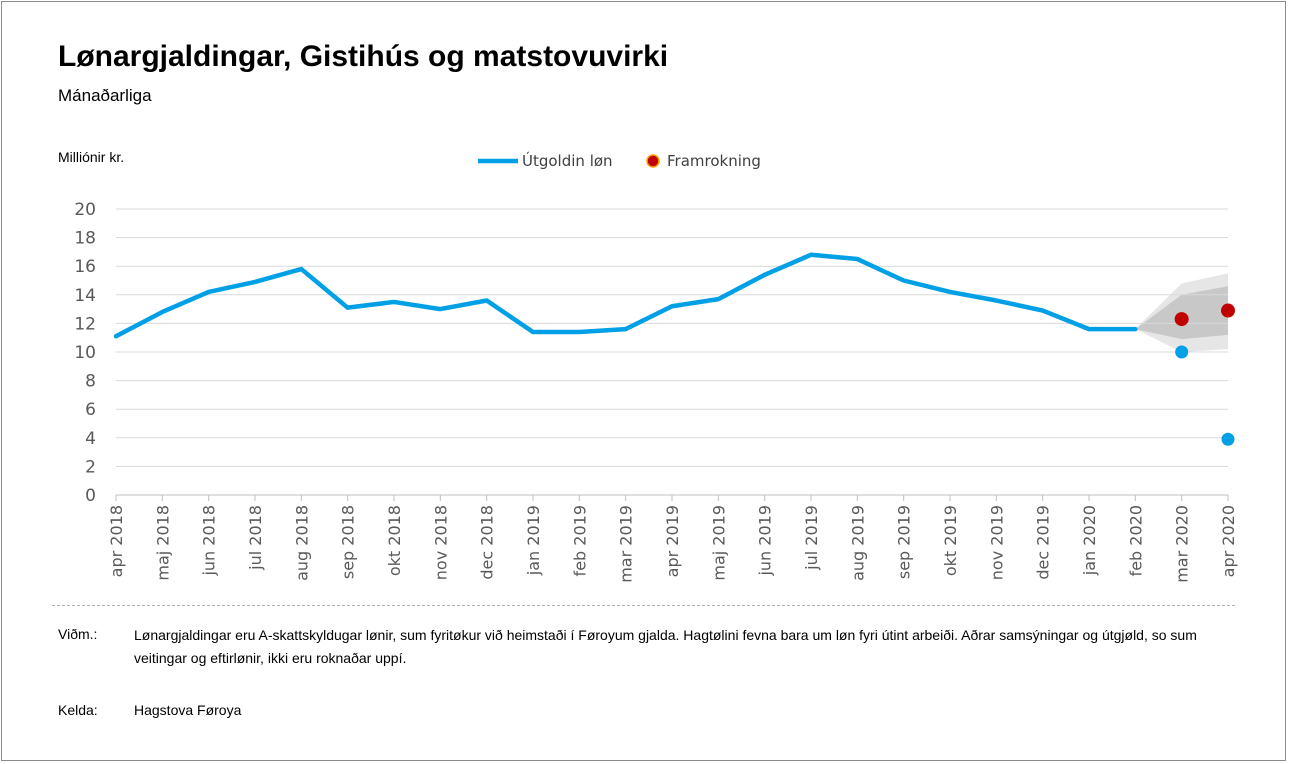 This screenshot has height=764, width=1289. Describe the element at coordinates (533, 540) in the screenshot. I see `x-tick-label: jan 2019` at that location.